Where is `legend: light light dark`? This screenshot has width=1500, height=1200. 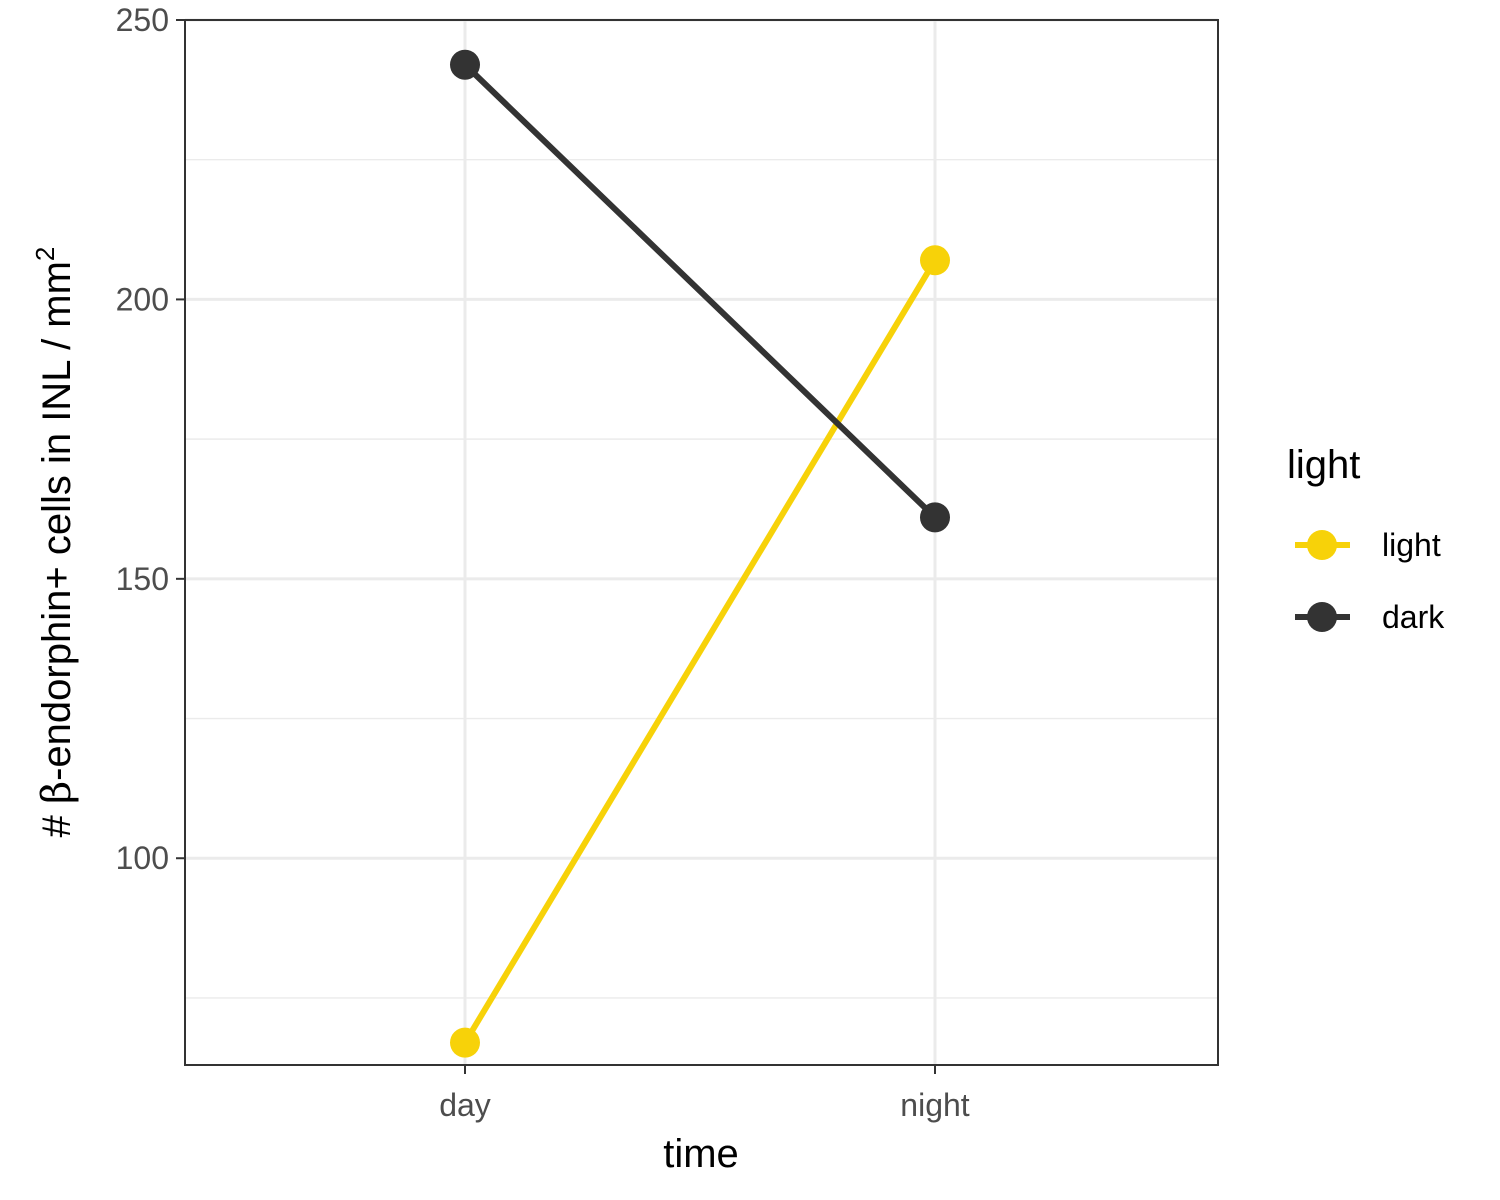 legend: light light dark is located at coordinates (1366, 539).